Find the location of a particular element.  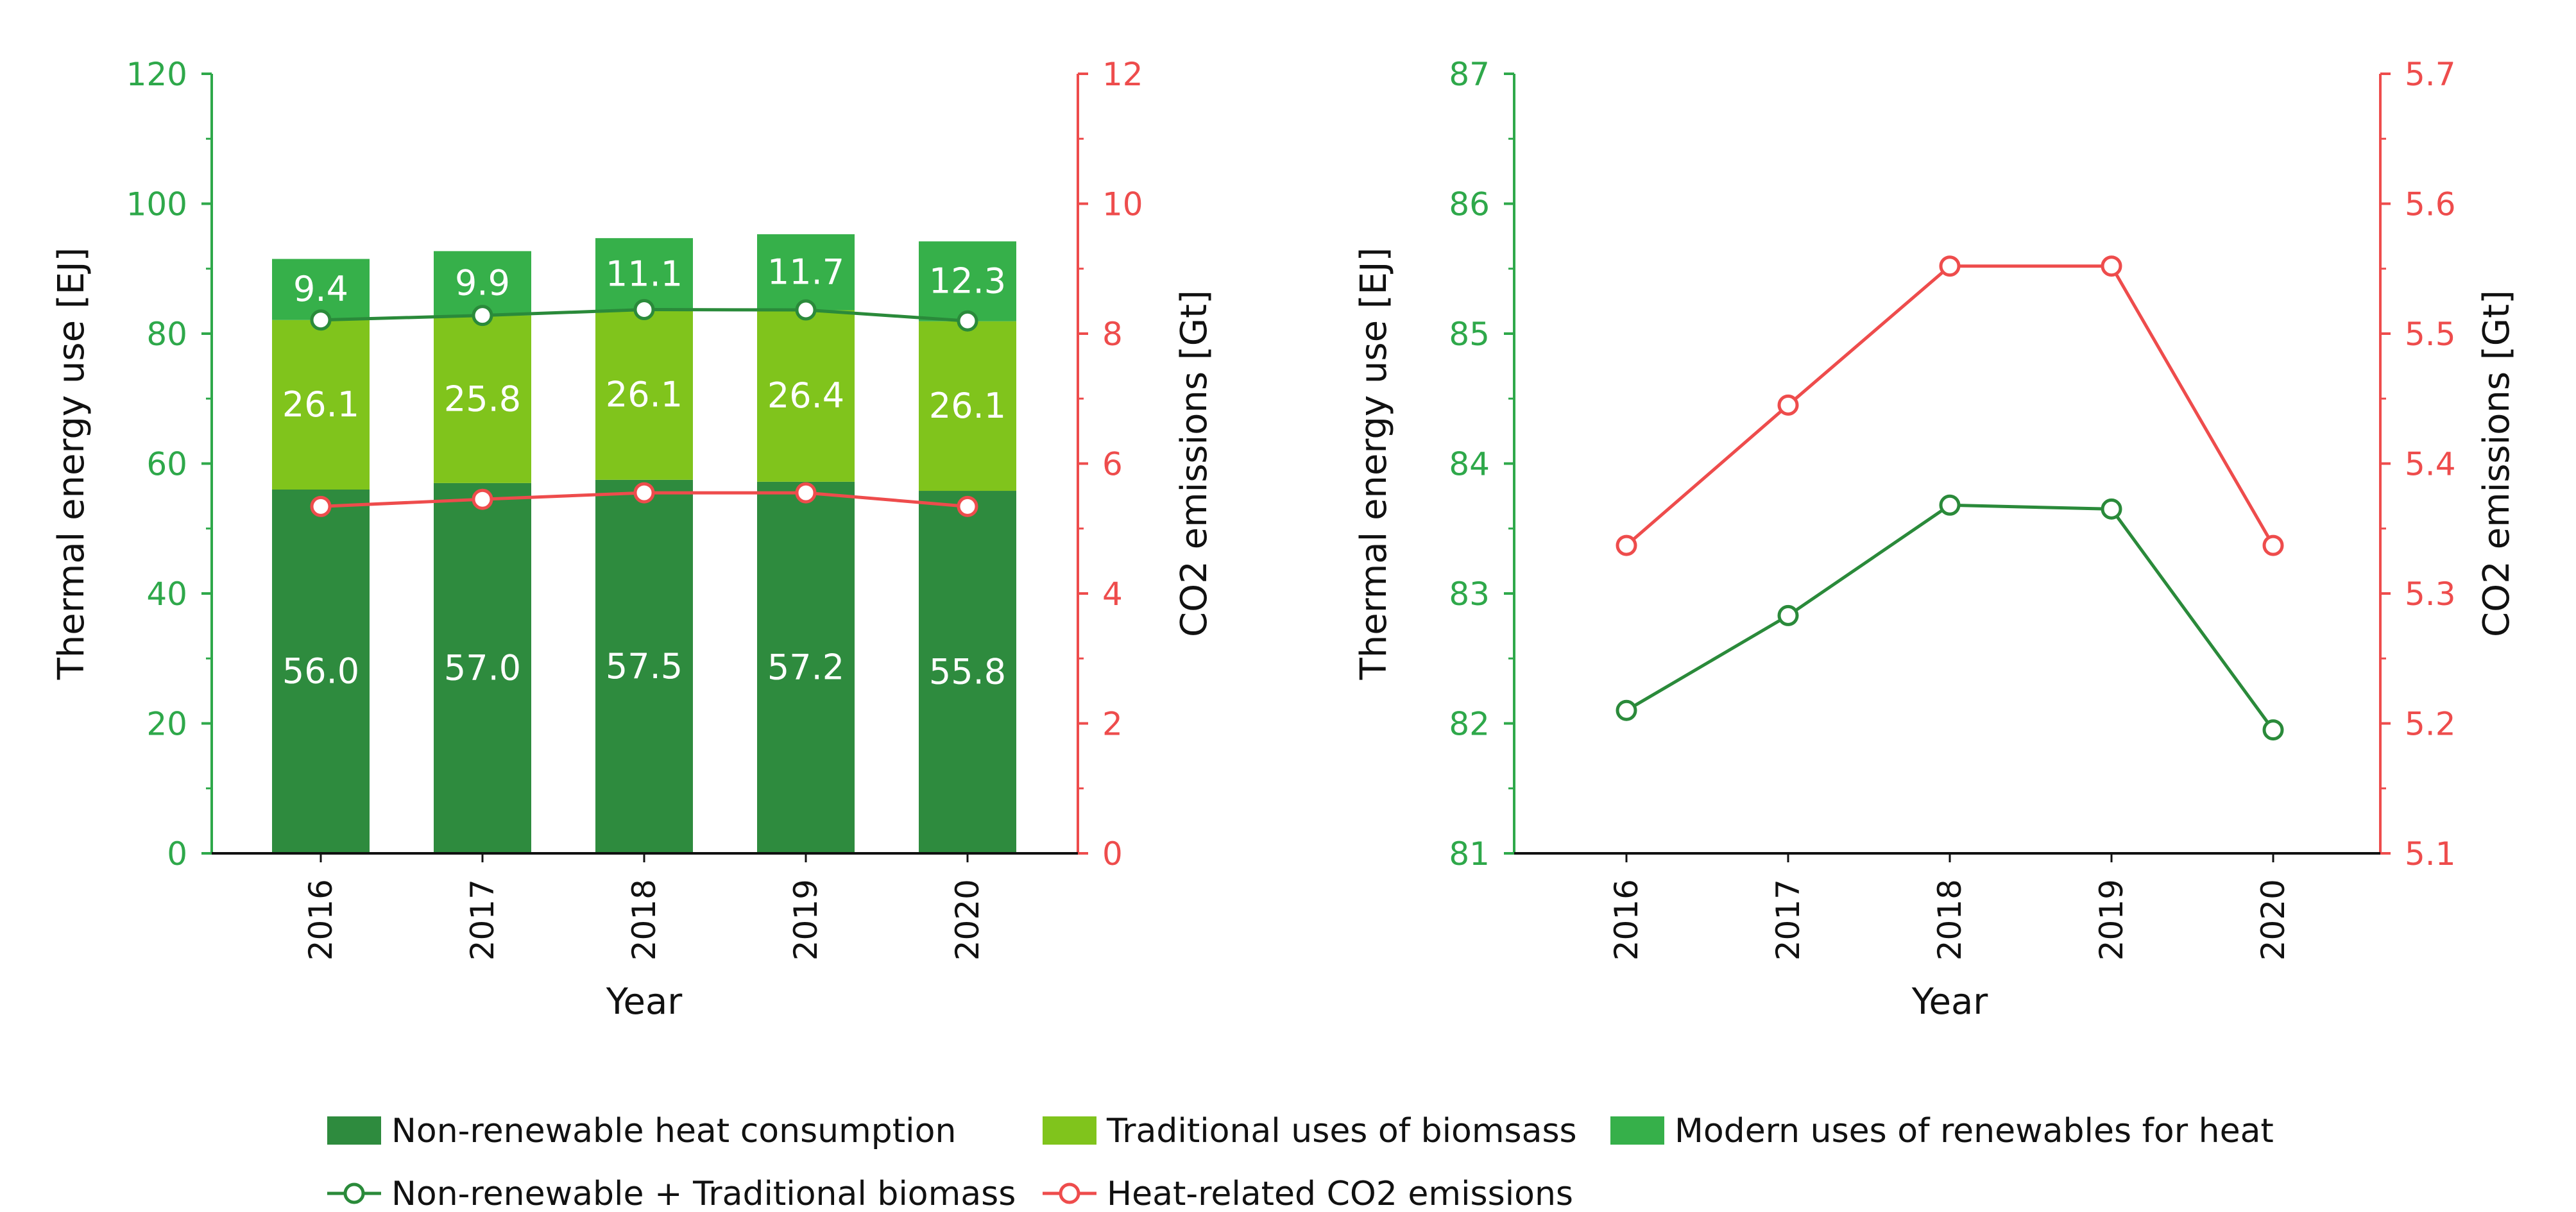

left-bar-label-2018-2: 11.1 is located at coordinates (644, 273).